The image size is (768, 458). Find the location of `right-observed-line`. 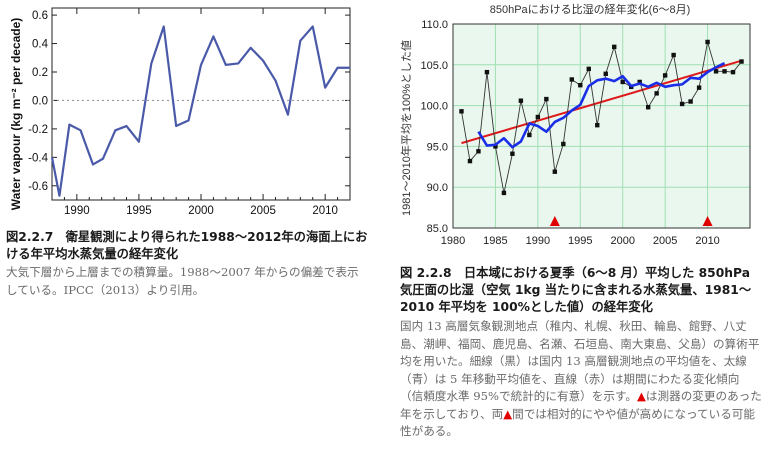

right-observed-line is located at coordinates (601, 117).